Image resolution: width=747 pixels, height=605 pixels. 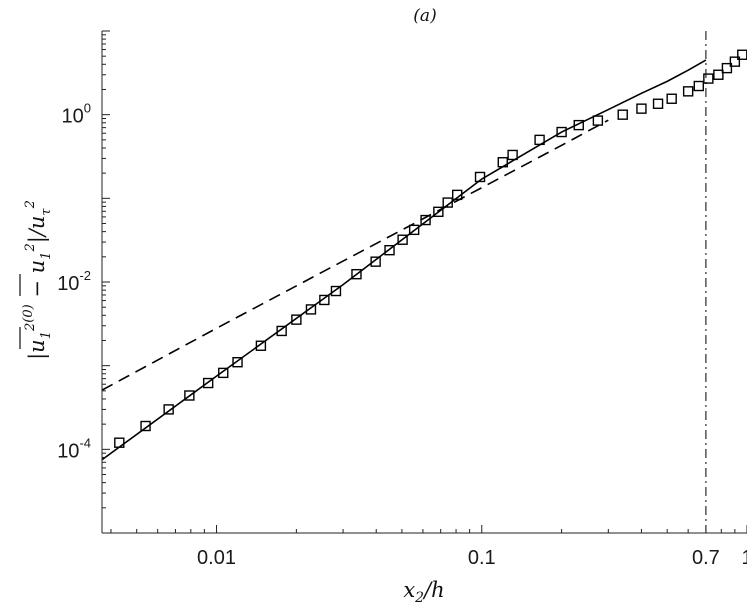 I want to click on chart-title: (a), so click(x=424, y=16).